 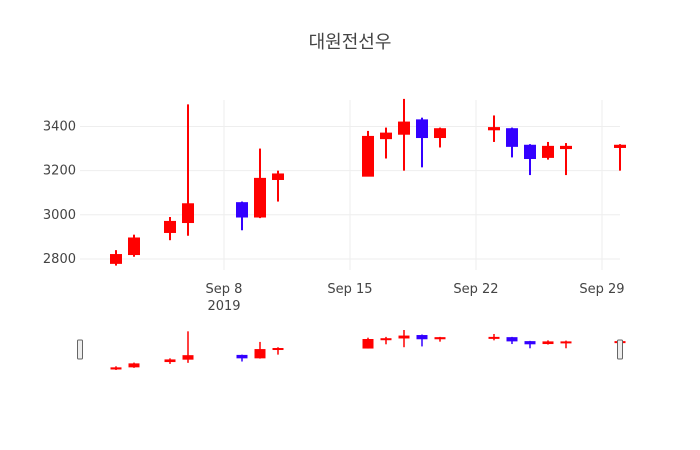 What do you see at coordinates (59, 259) in the screenshot?
I see `y-tick-label: 2800` at bounding box center [59, 259].